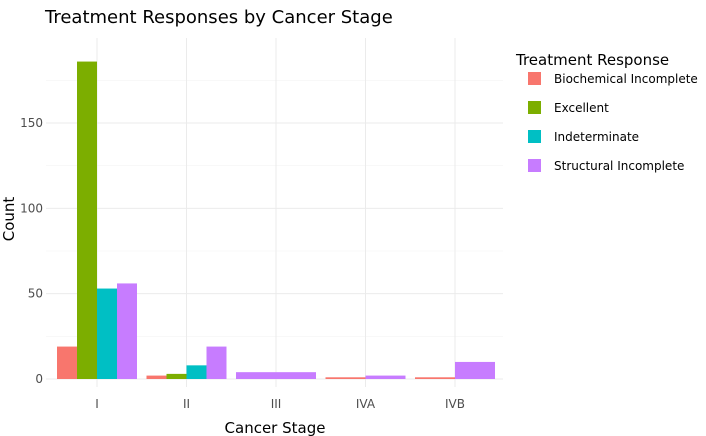 This screenshot has width=706, height=436. Describe the element at coordinates (475, 370) in the screenshot. I see `bar-IVB-structural-incomplete` at that location.